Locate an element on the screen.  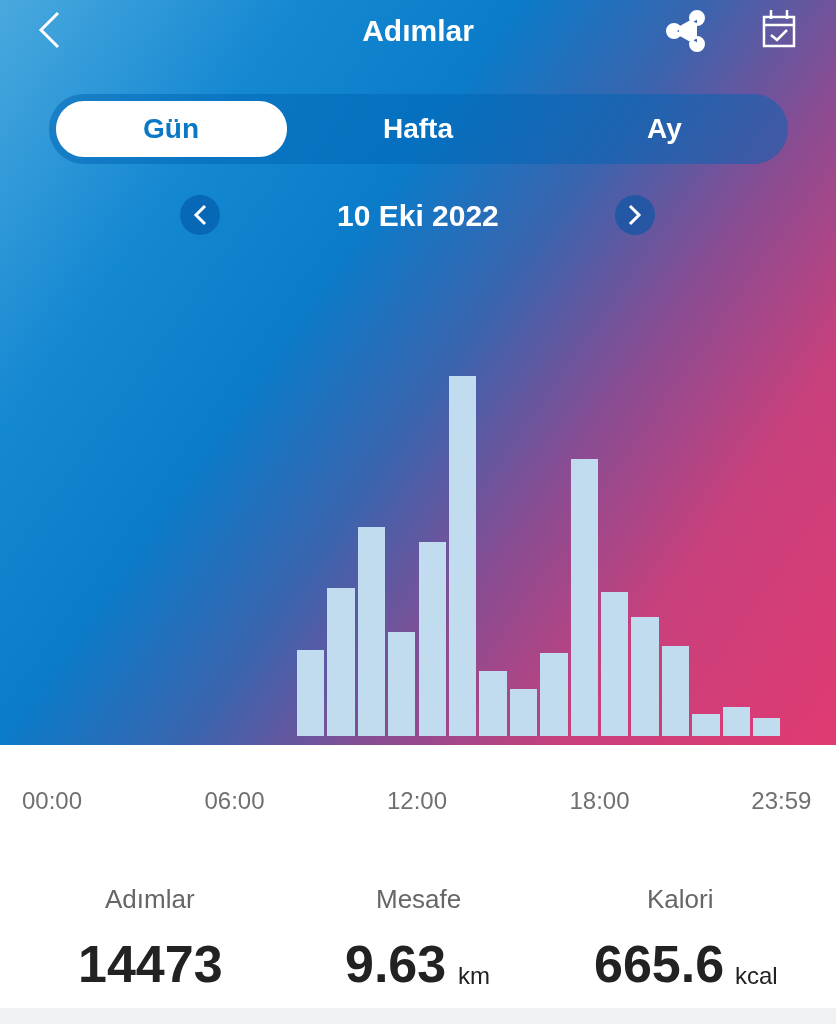
text: Hafta is located at coordinates (418, 128).